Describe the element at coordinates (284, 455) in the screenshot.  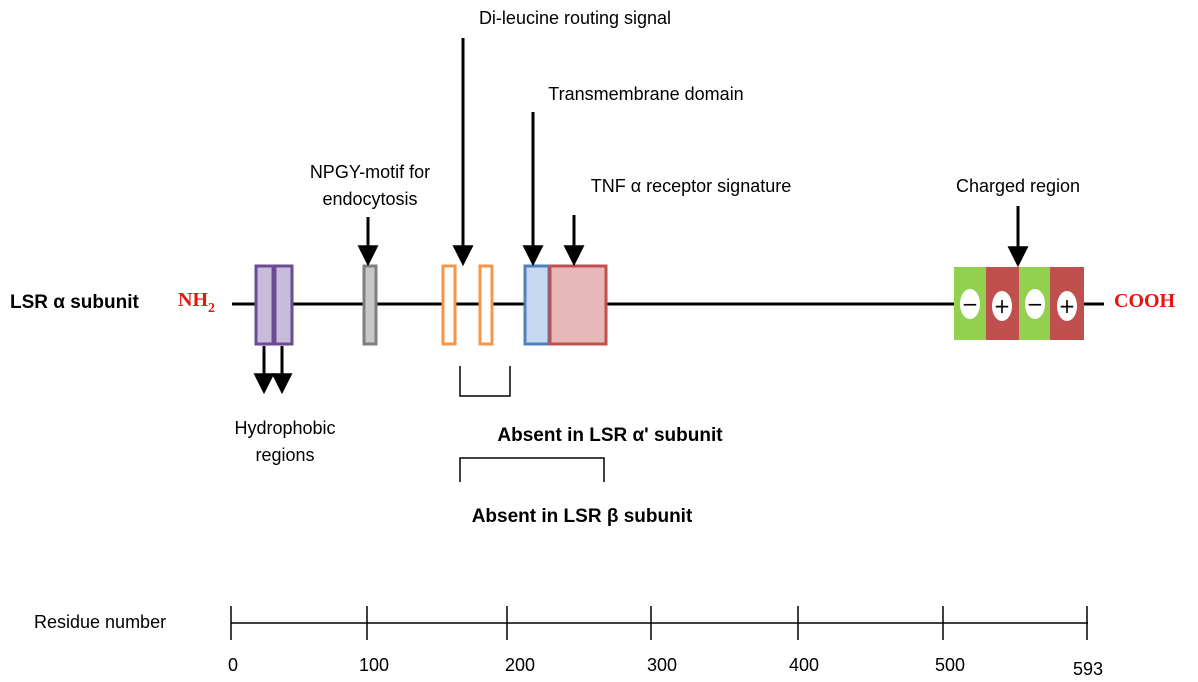
I see `hydrophobic-label-line2: regions` at that location.